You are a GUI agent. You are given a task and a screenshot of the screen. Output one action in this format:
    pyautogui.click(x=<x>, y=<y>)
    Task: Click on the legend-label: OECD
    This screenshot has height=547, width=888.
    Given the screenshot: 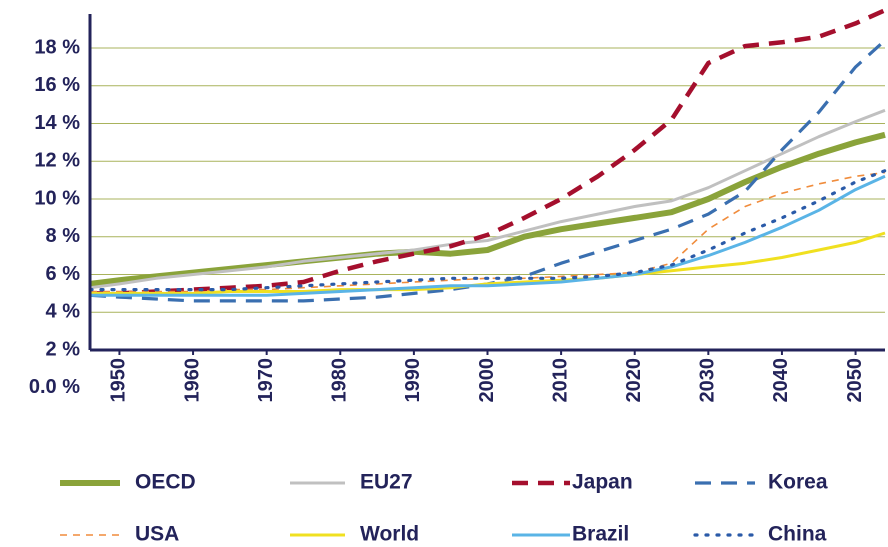 What is the action you would take?
    pyautogui.click(x=165, y=482)
    